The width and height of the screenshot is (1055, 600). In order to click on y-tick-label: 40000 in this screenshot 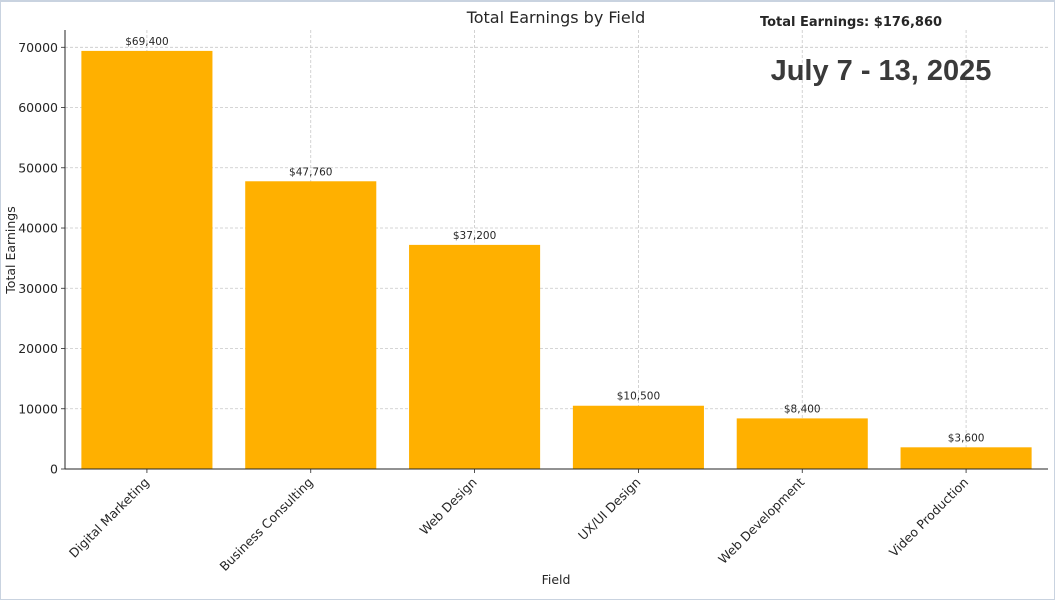, I will do `click(38, 228)`.